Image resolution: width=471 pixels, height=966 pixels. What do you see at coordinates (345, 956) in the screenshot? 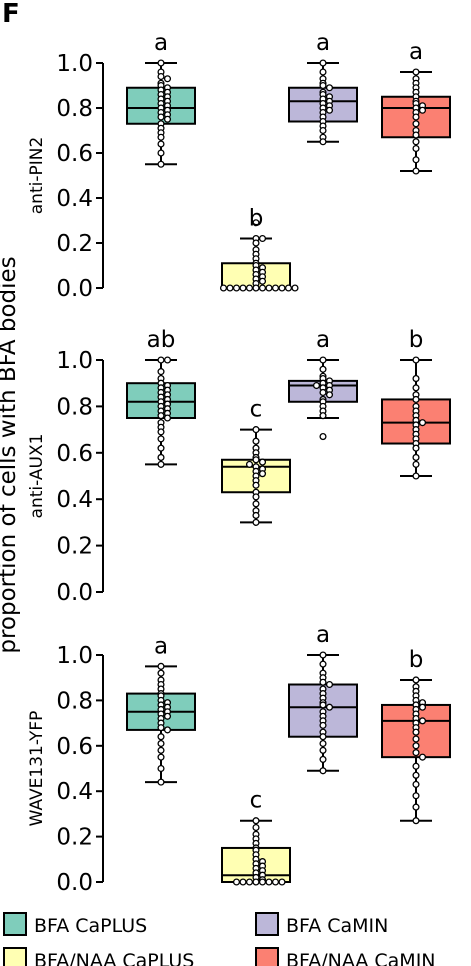
I see `legend-item-bfa-naa-camin: BFA/NAA CaMIN` at bounding box center [345, 956].